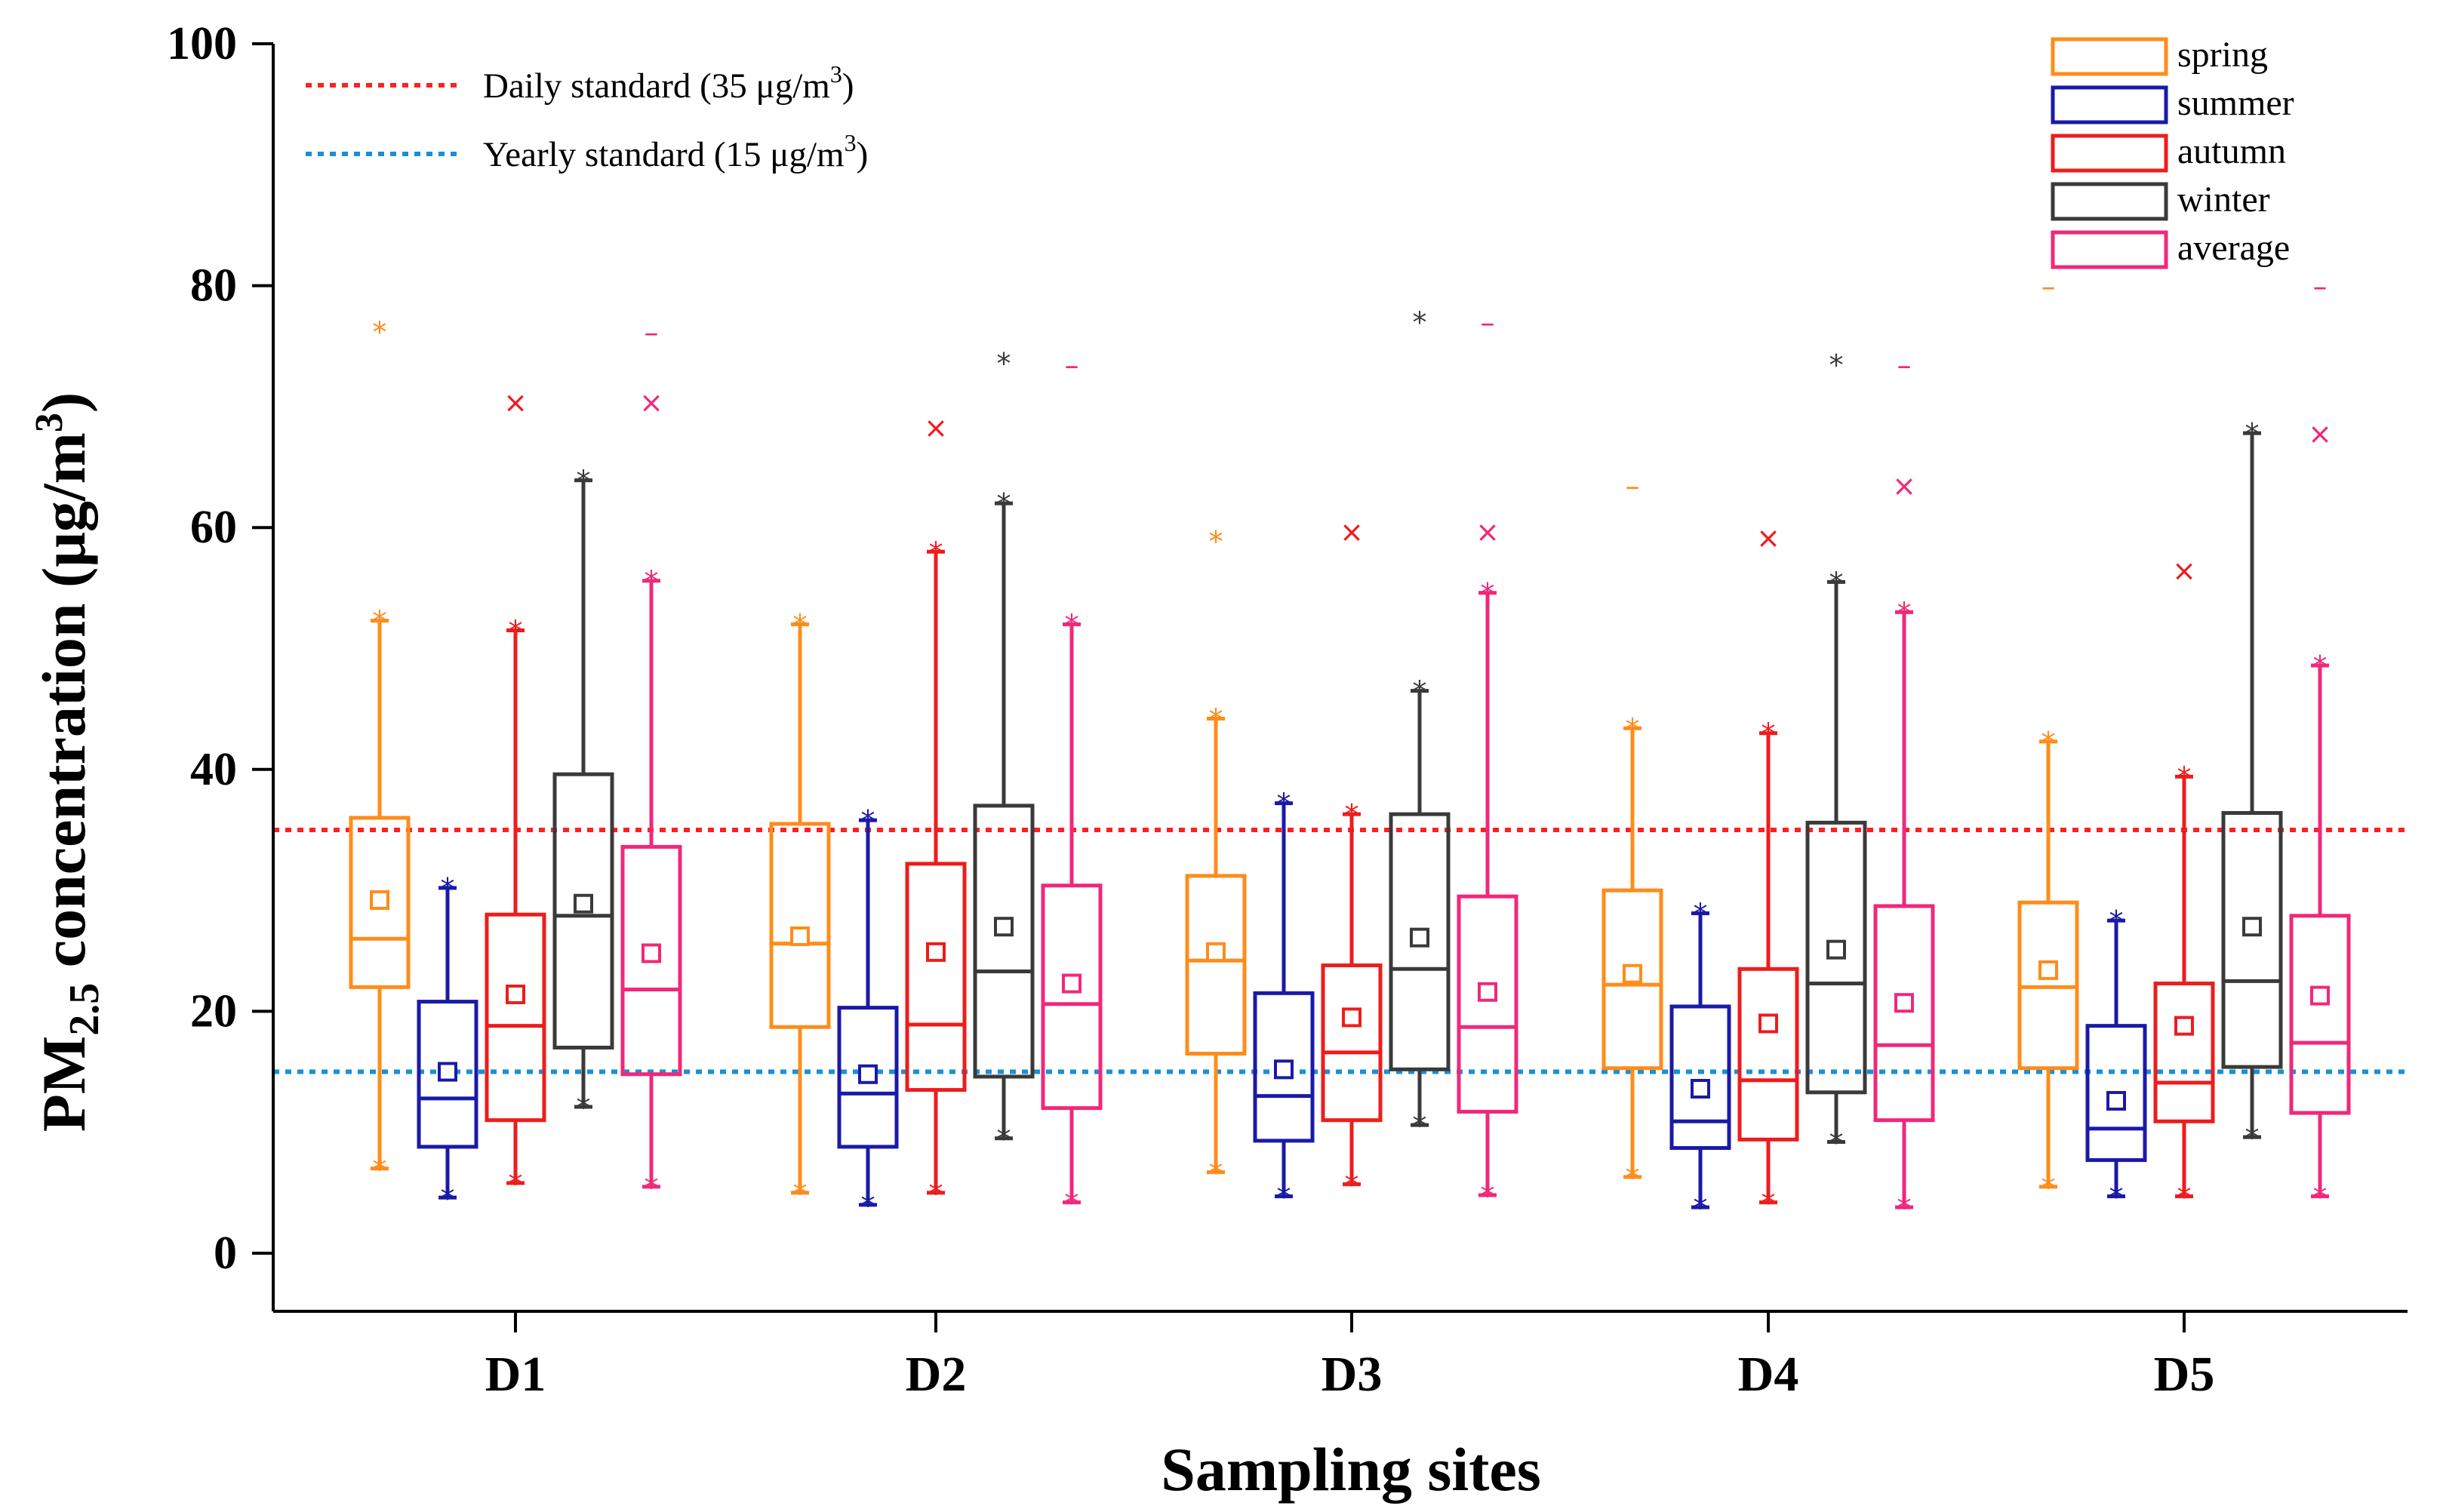  Describe the element at coordinates (2109, 56) in the screenshot. I see `legend-swatch-spring` at that location.